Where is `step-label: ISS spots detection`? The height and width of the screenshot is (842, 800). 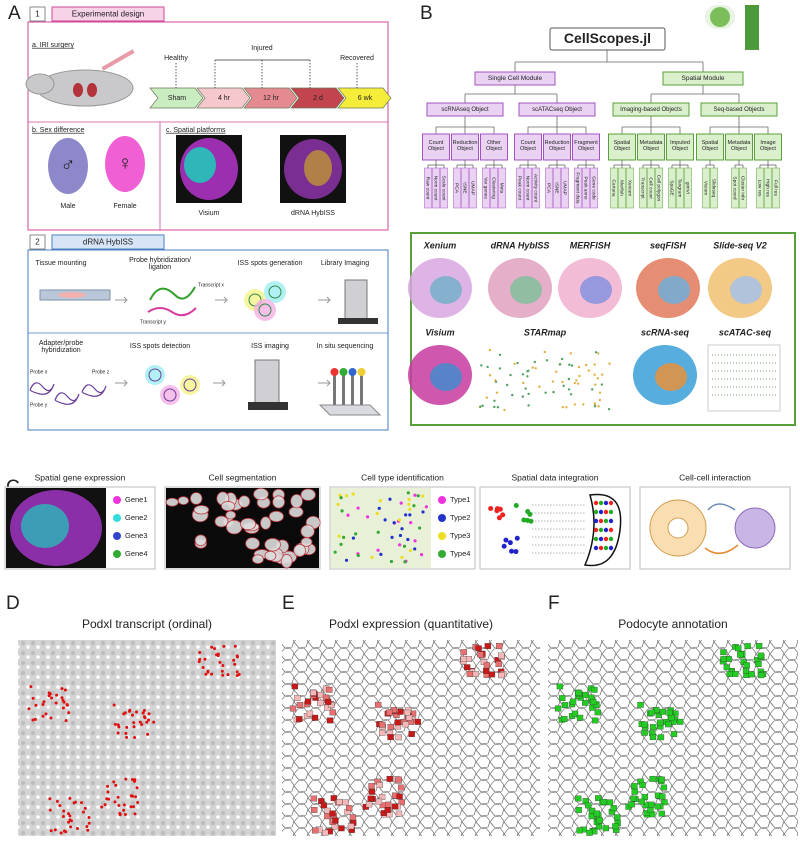
step-label: ISS spots detection is located at coordinates (160, 347).